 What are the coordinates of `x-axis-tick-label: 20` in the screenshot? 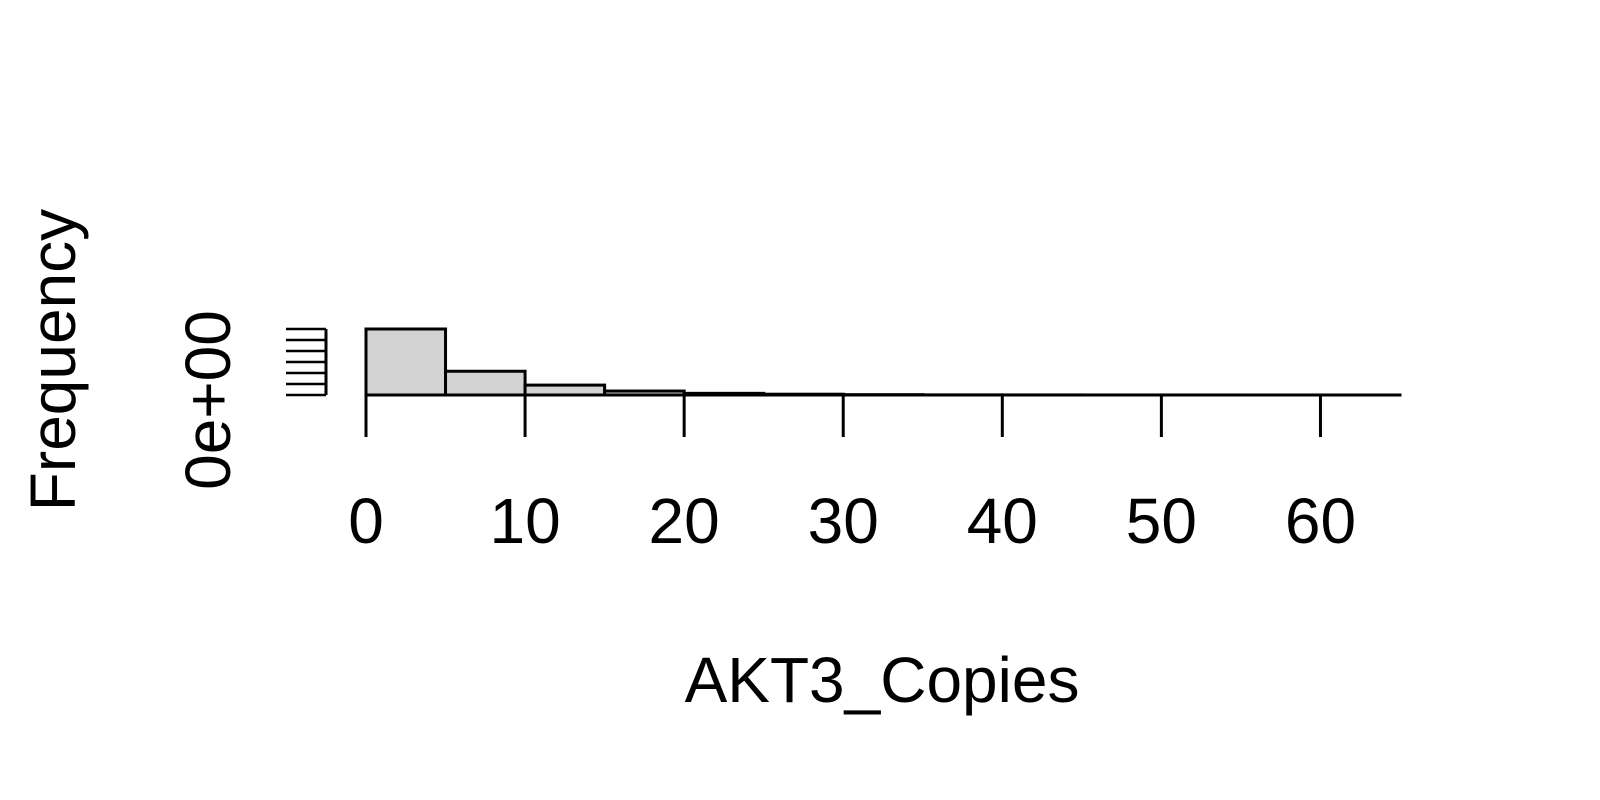 It's located at (684, 521).